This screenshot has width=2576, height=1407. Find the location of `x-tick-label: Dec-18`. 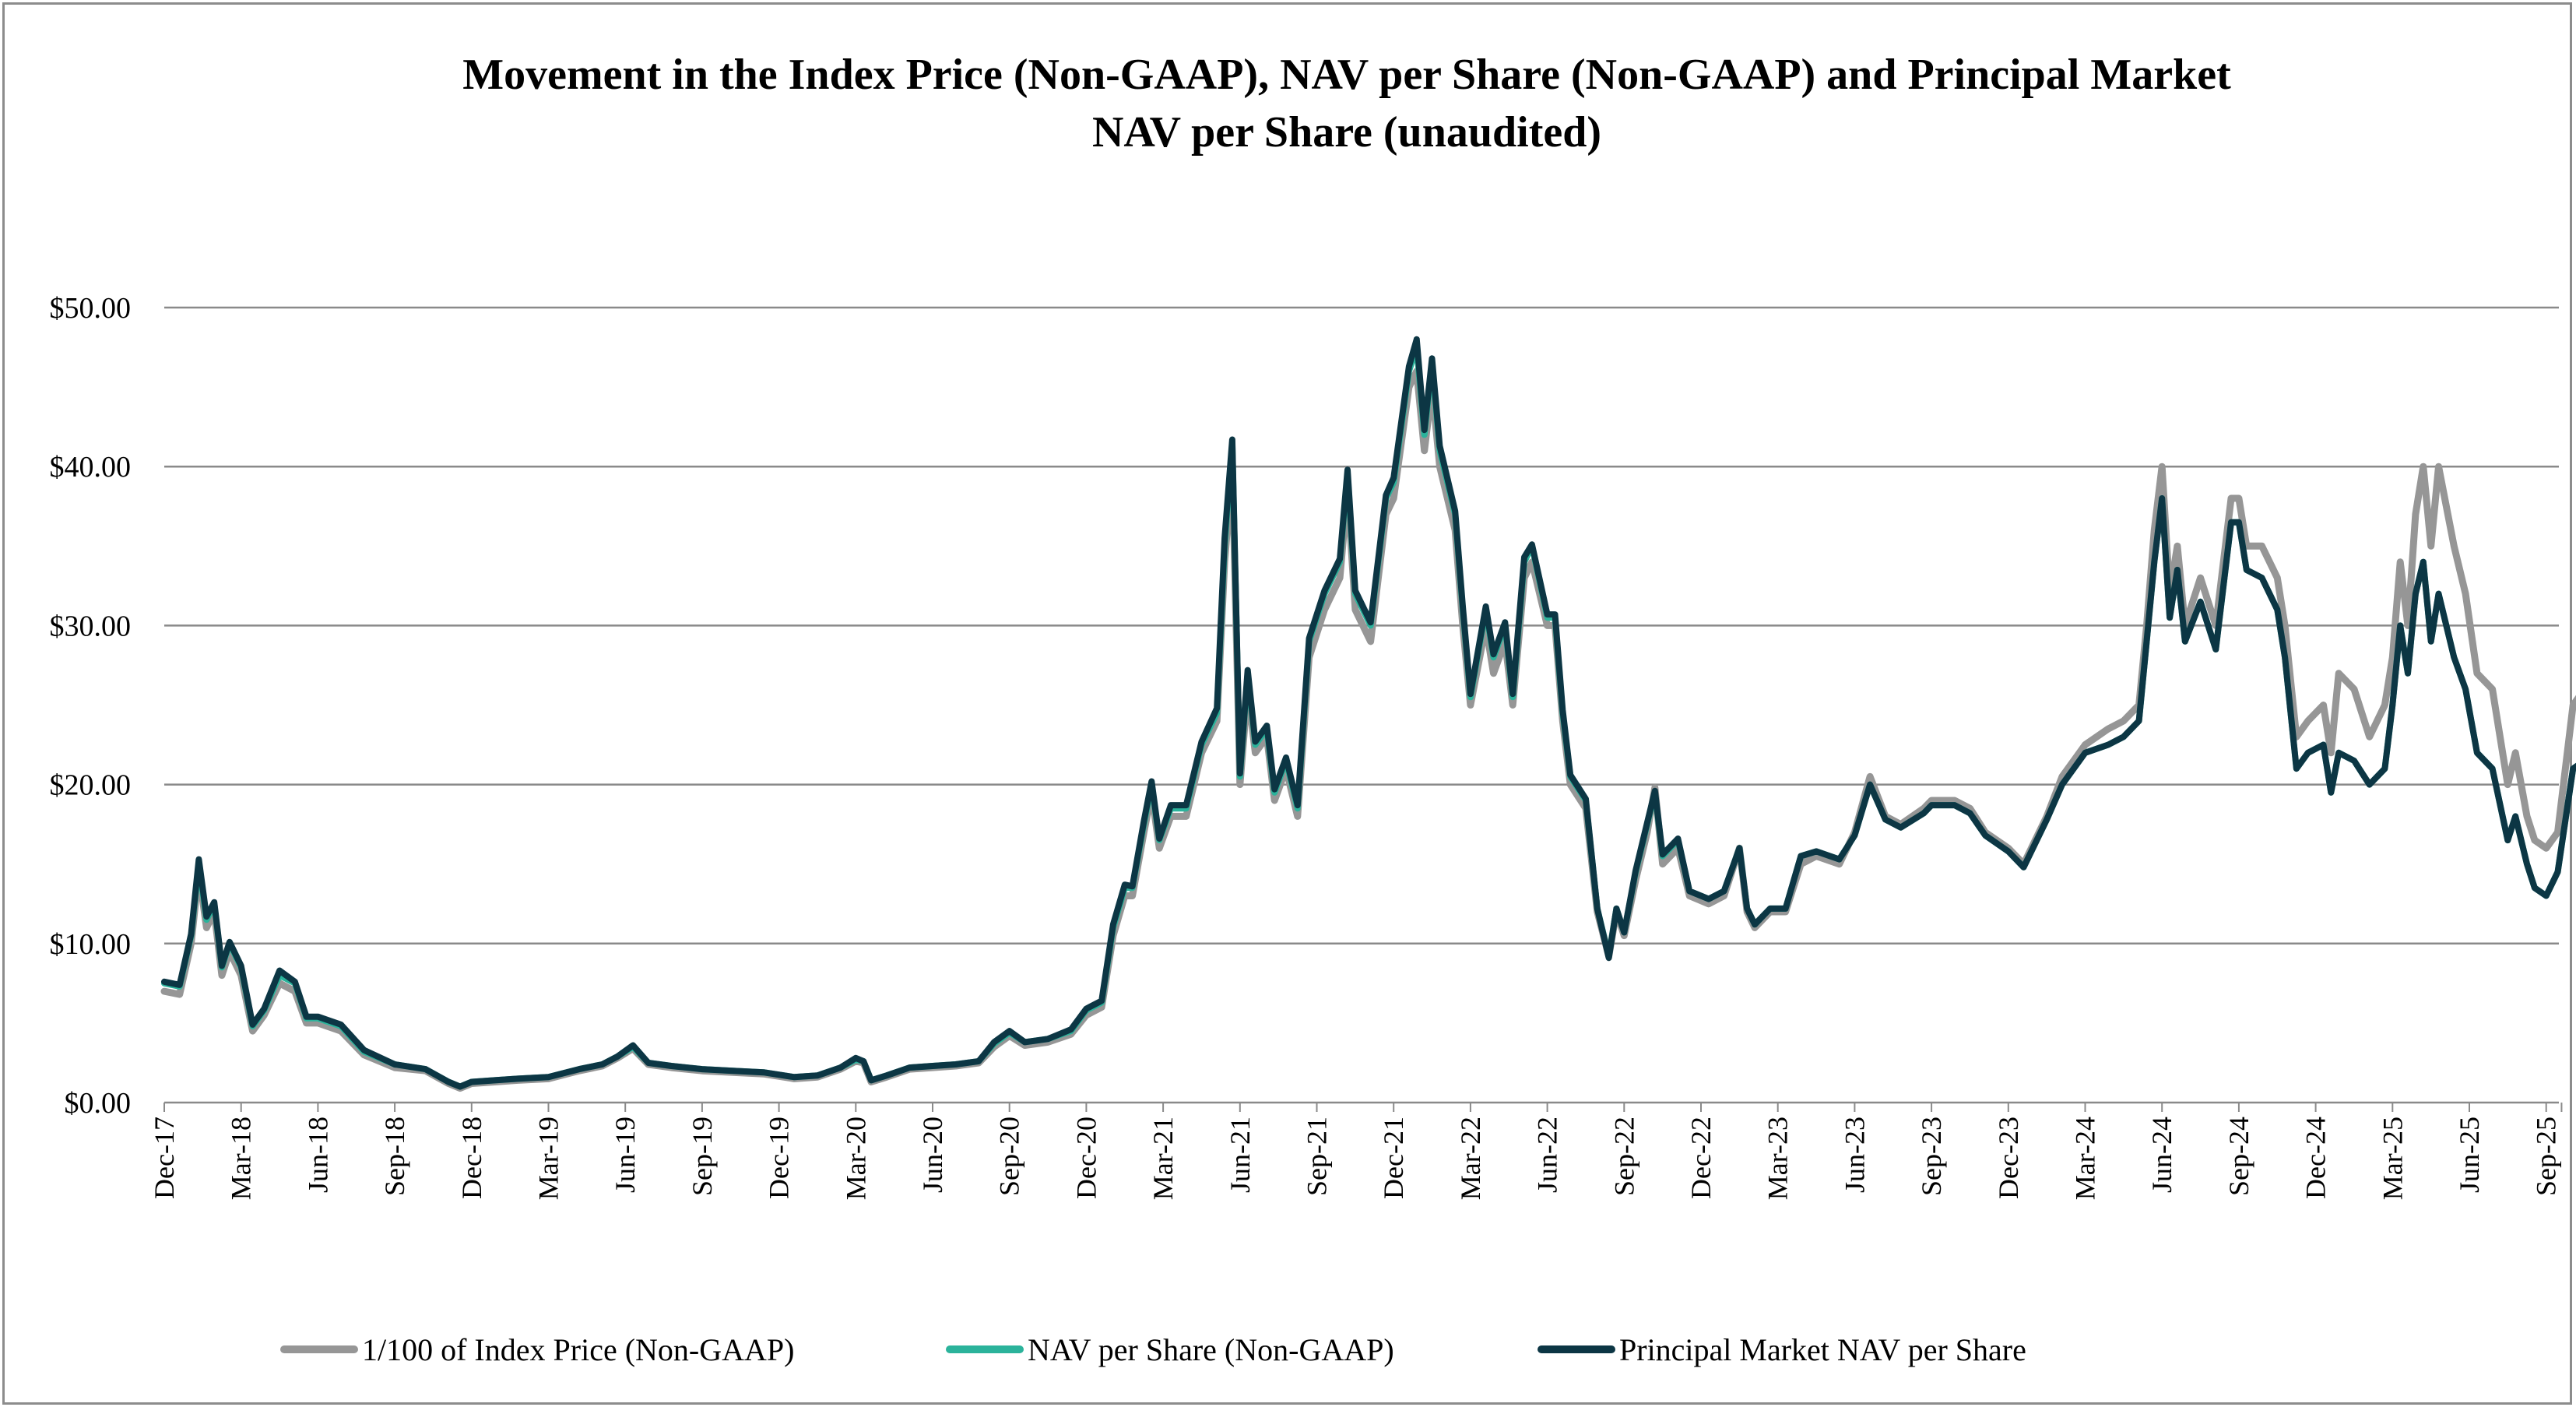

x-tick-label: Dec-18 is located at coordinates (471, 1158).